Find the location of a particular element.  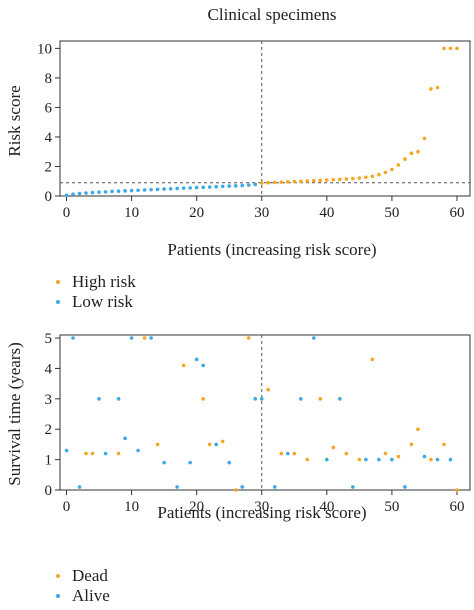

survival-x-tick-label: 40 is located at coordinates (326, 507).